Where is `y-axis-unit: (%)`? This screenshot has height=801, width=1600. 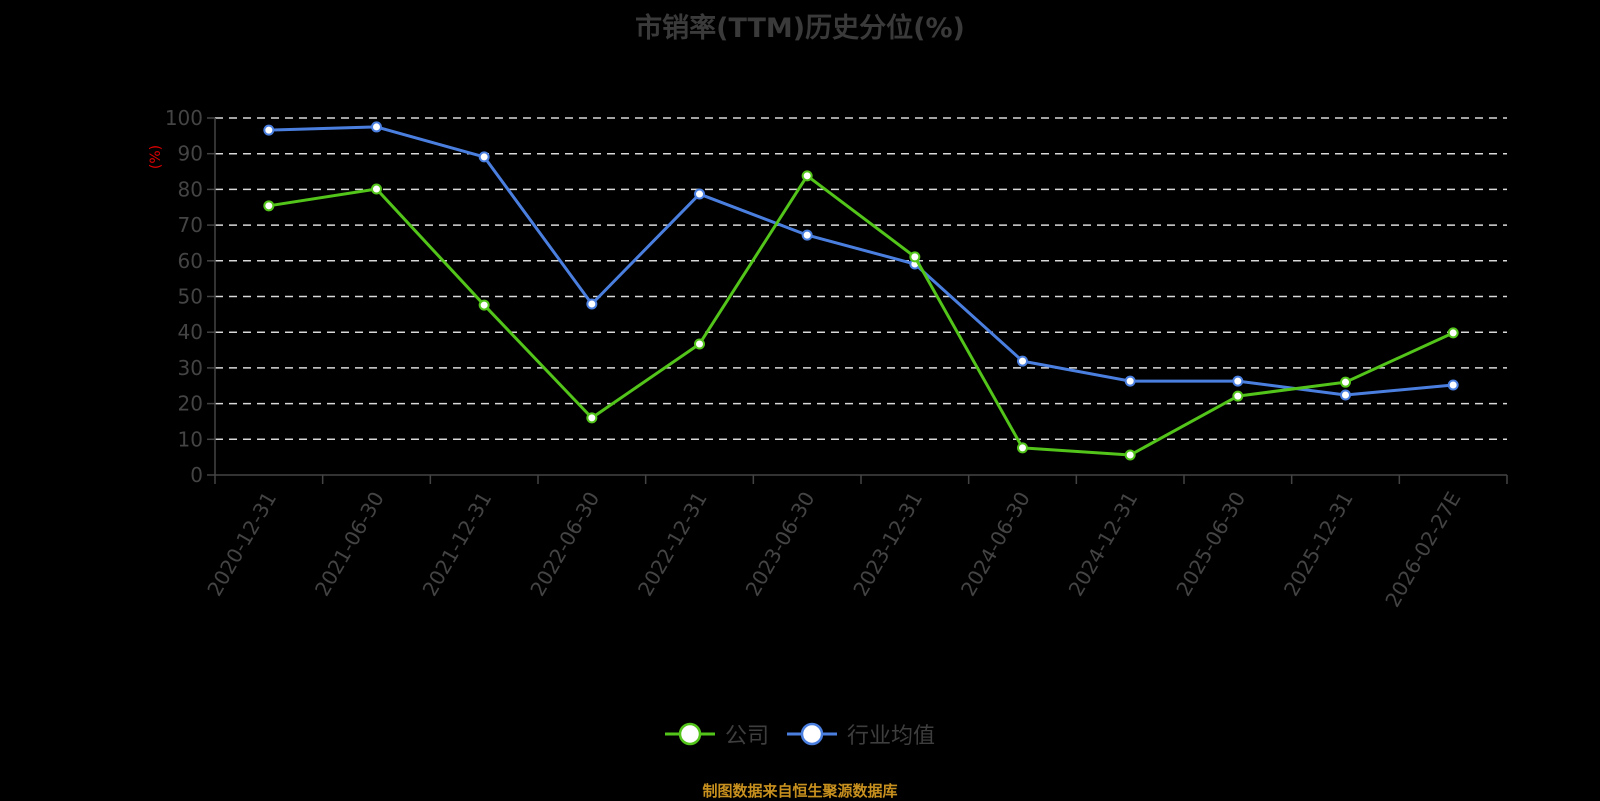
y-axis-unit: (%) is located at coordinates (156, 157).